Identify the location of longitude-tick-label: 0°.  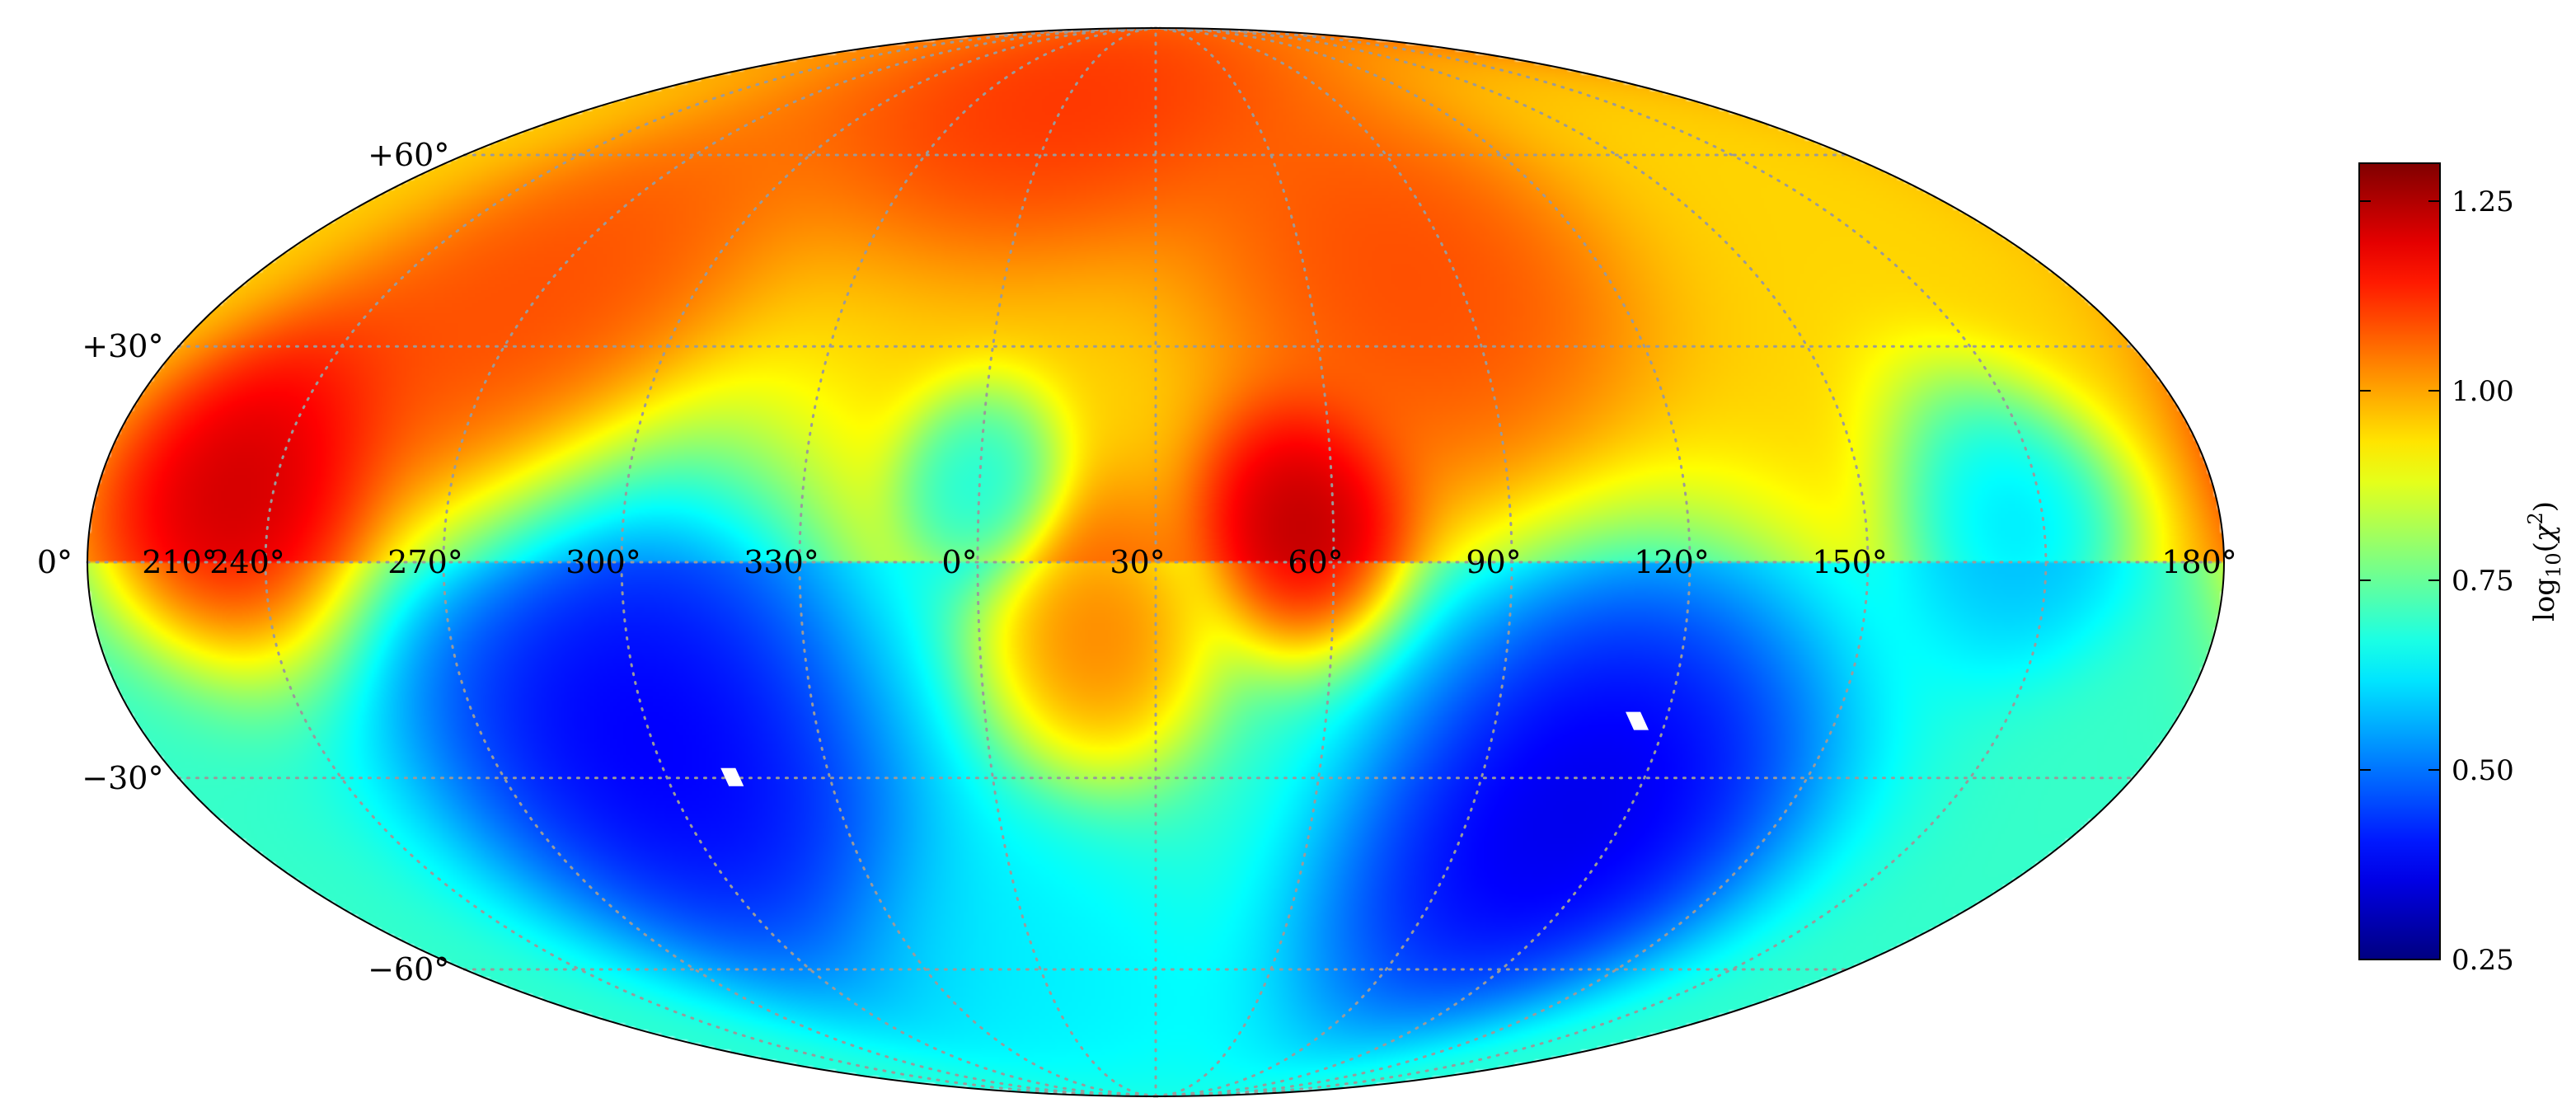
(959, 562).